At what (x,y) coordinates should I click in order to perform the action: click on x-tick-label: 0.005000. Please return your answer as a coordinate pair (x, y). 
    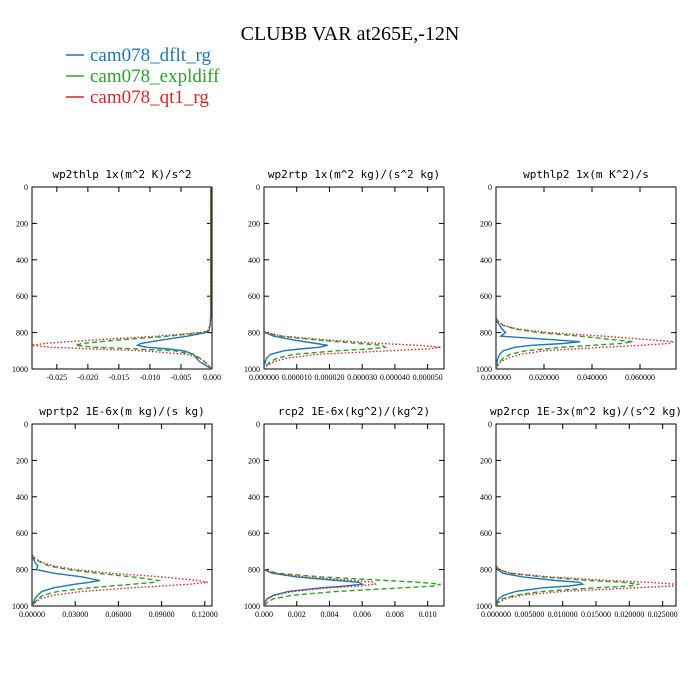
    Looking at the image, I should click on (529, 614).